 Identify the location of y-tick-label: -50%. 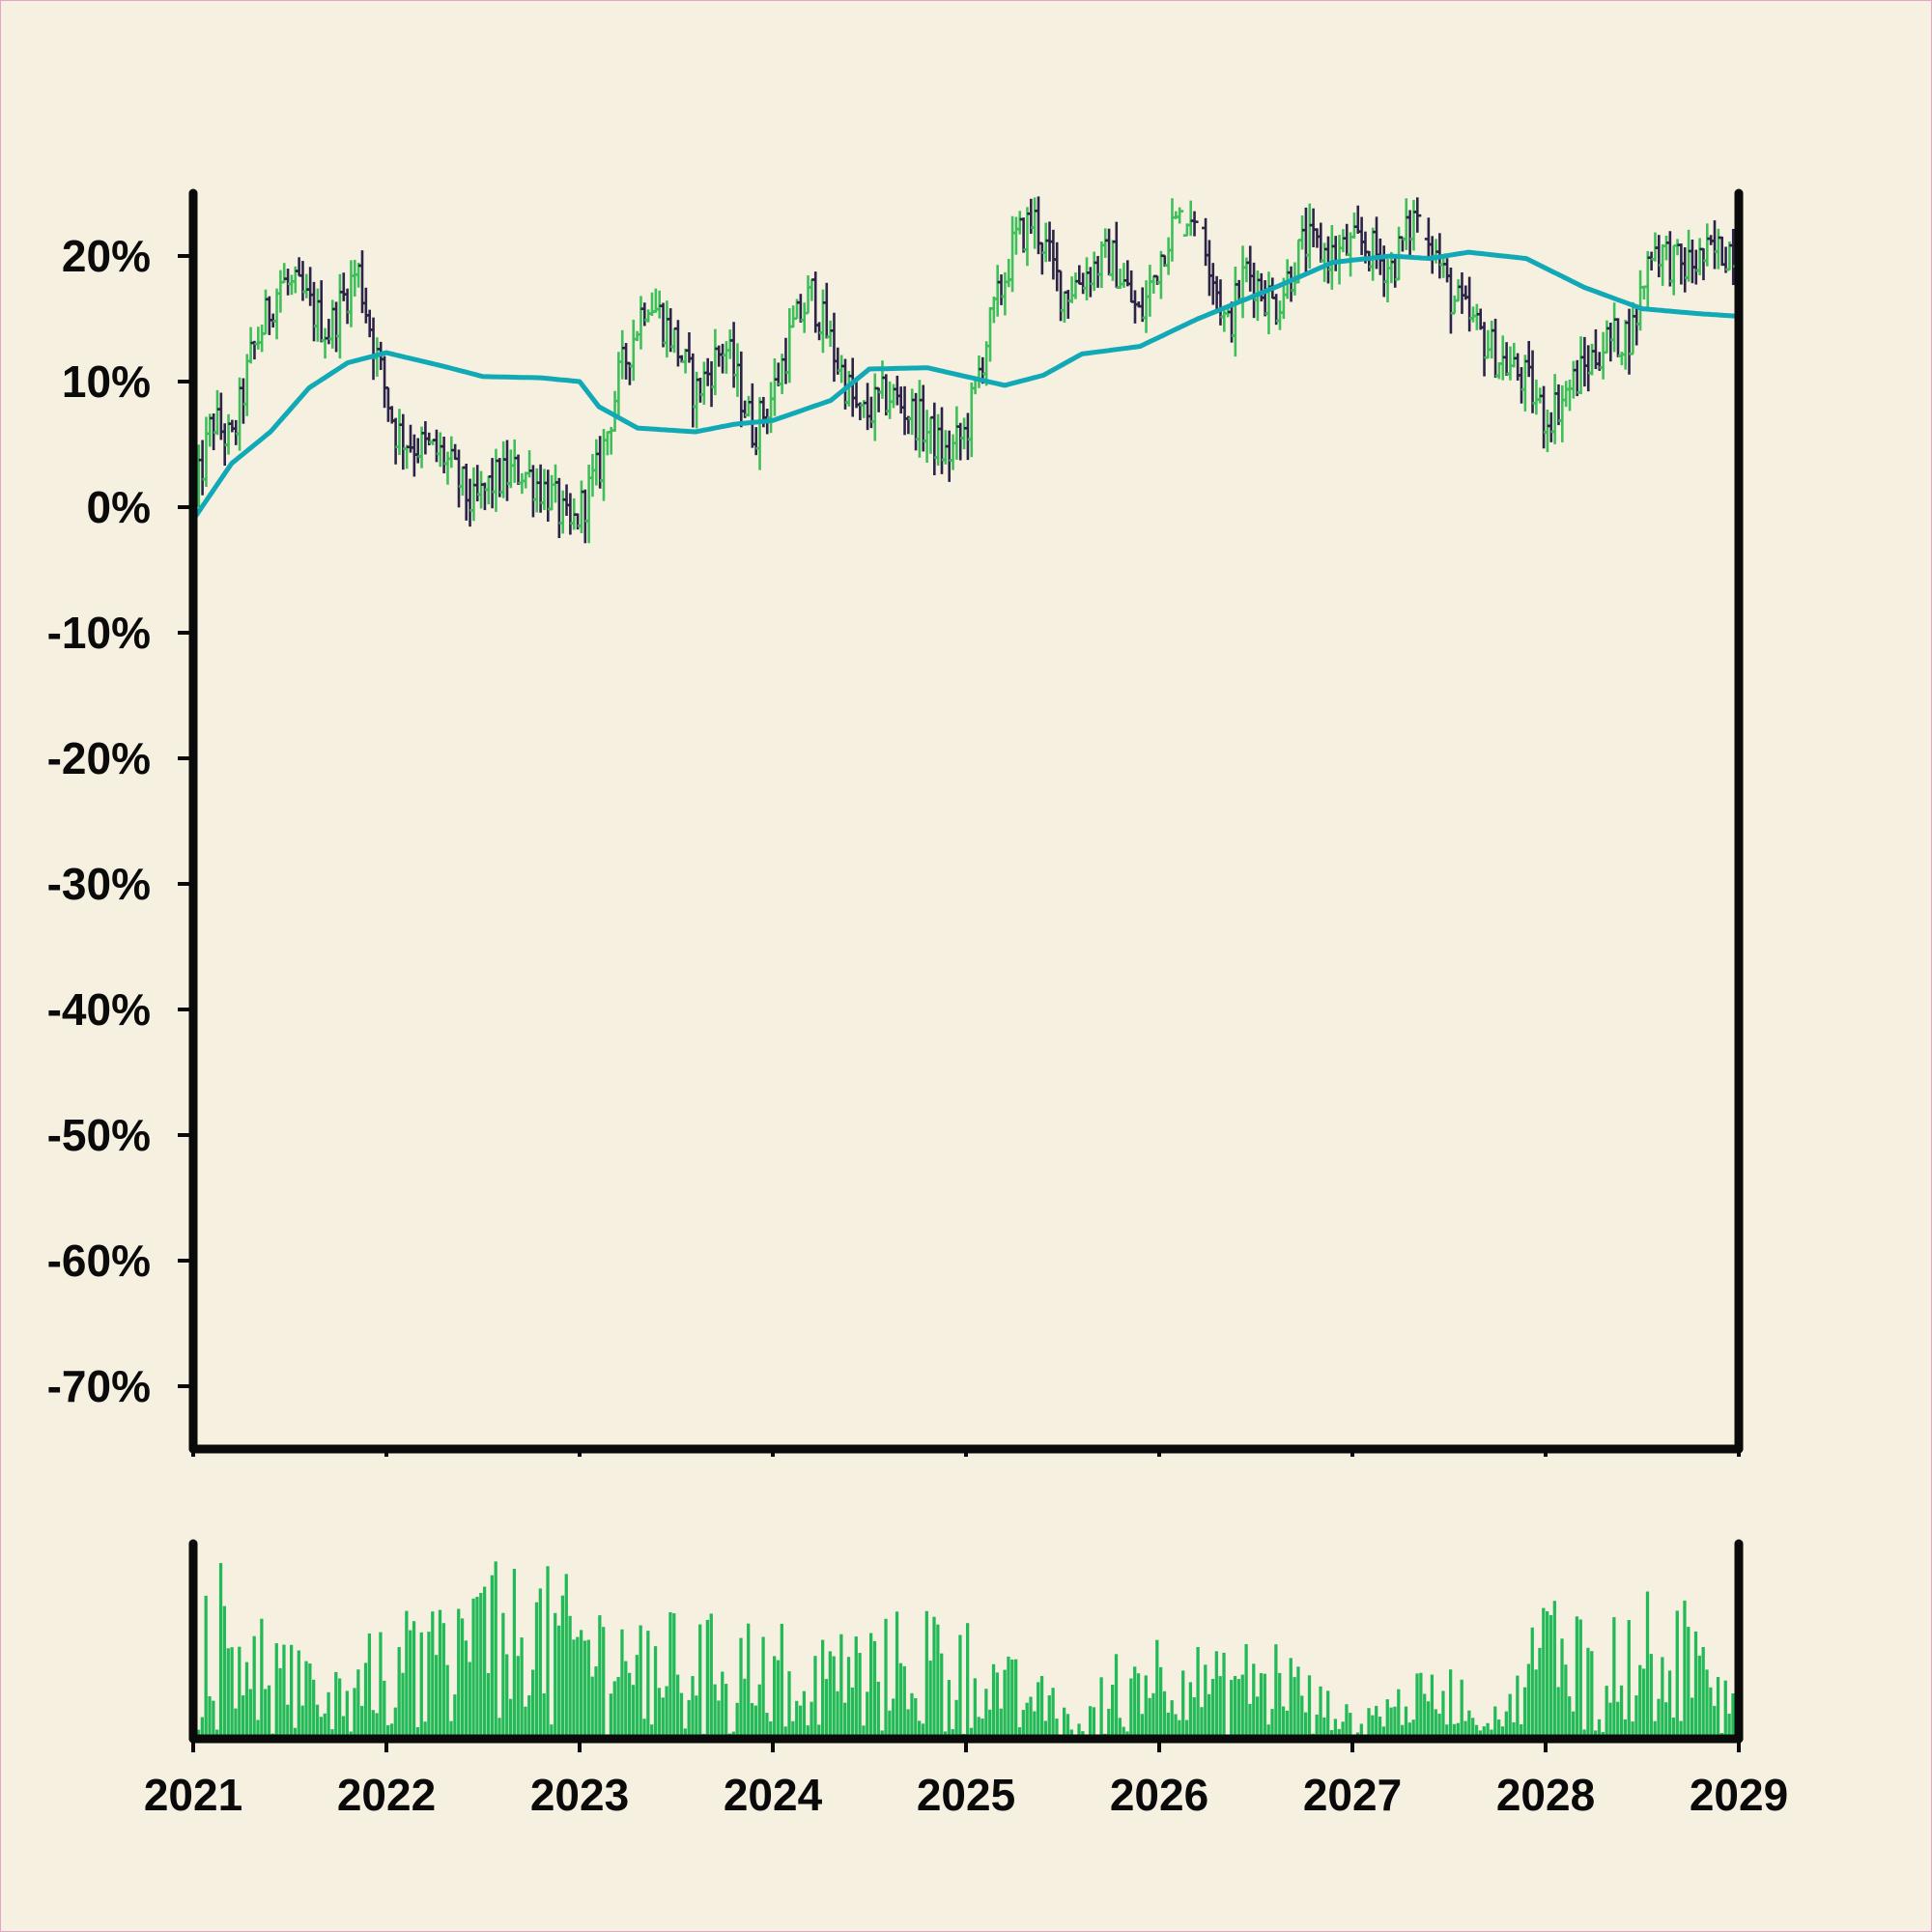
(99, 1135).